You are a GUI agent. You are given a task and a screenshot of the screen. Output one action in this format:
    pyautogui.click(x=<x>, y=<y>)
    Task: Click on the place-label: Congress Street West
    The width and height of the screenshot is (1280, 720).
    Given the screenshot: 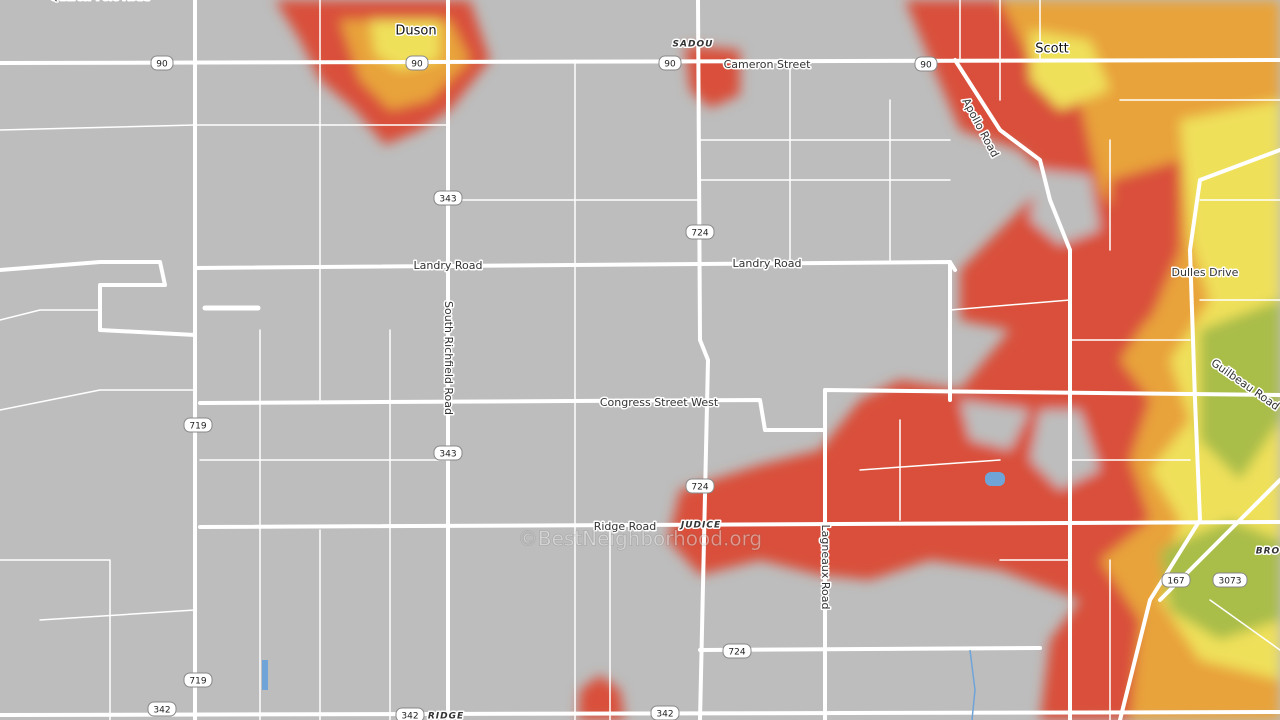 What is the action you would take?
    pyautogui.click(x=659, y=402)
    